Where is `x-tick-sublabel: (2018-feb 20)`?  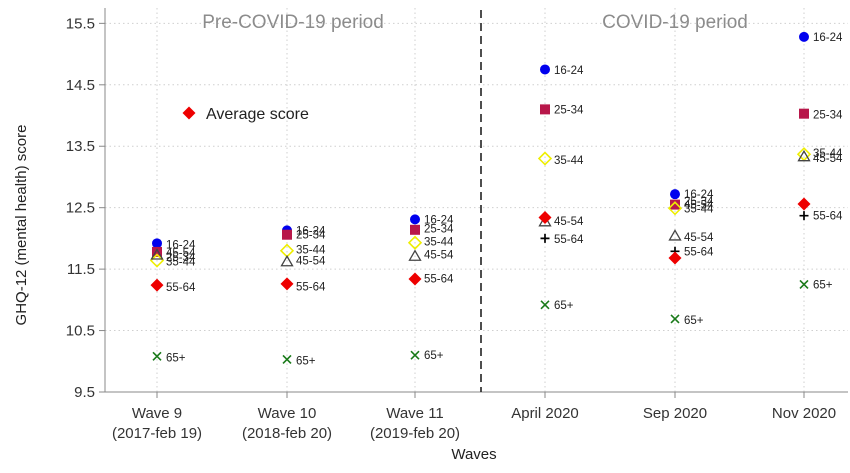
x-tick-sublabel: (2018-feb 20) is located at coordinates (287, 433).